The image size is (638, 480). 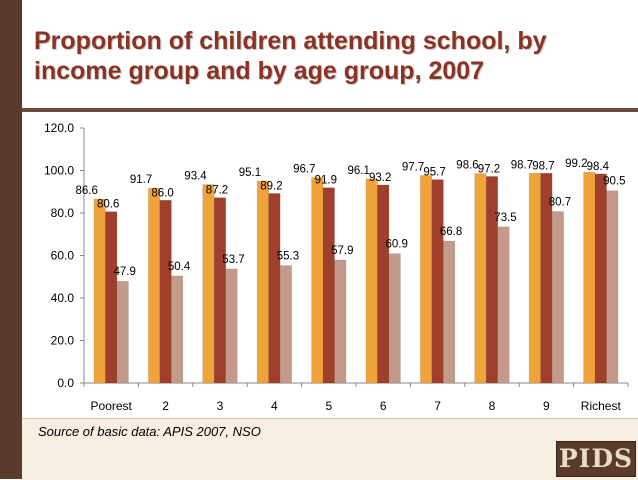 What do you see at coordinates (112, 406) in the screenshot?
I see `x-tick-label: Poorest` at bounding box center [112, 406].